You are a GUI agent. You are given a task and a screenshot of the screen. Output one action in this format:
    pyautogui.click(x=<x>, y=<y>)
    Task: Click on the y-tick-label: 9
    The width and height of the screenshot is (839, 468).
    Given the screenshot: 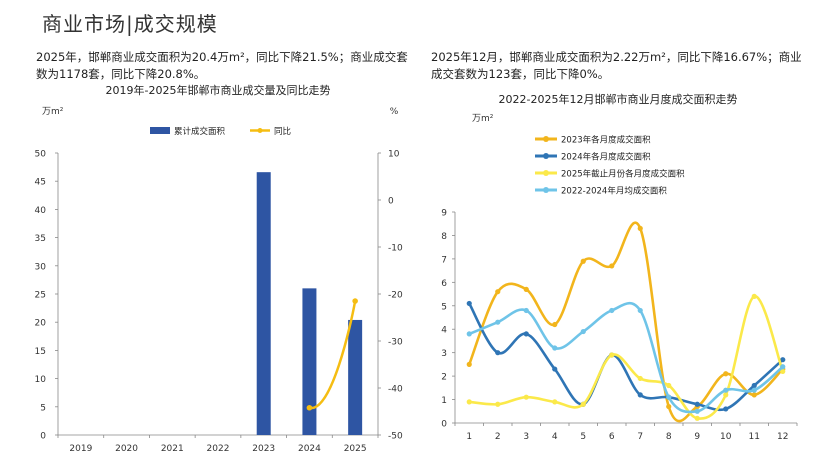 What is the action you would take?
    pyautogui.click(x=444, y=214)
    